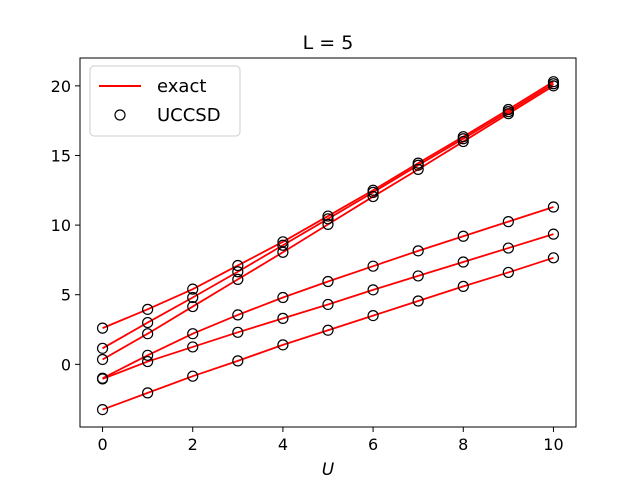  What do you see at coordinates (508, 248) in the screenshot?
I see `uccsd-point-s5-x9` at bounding box center [508, 248].